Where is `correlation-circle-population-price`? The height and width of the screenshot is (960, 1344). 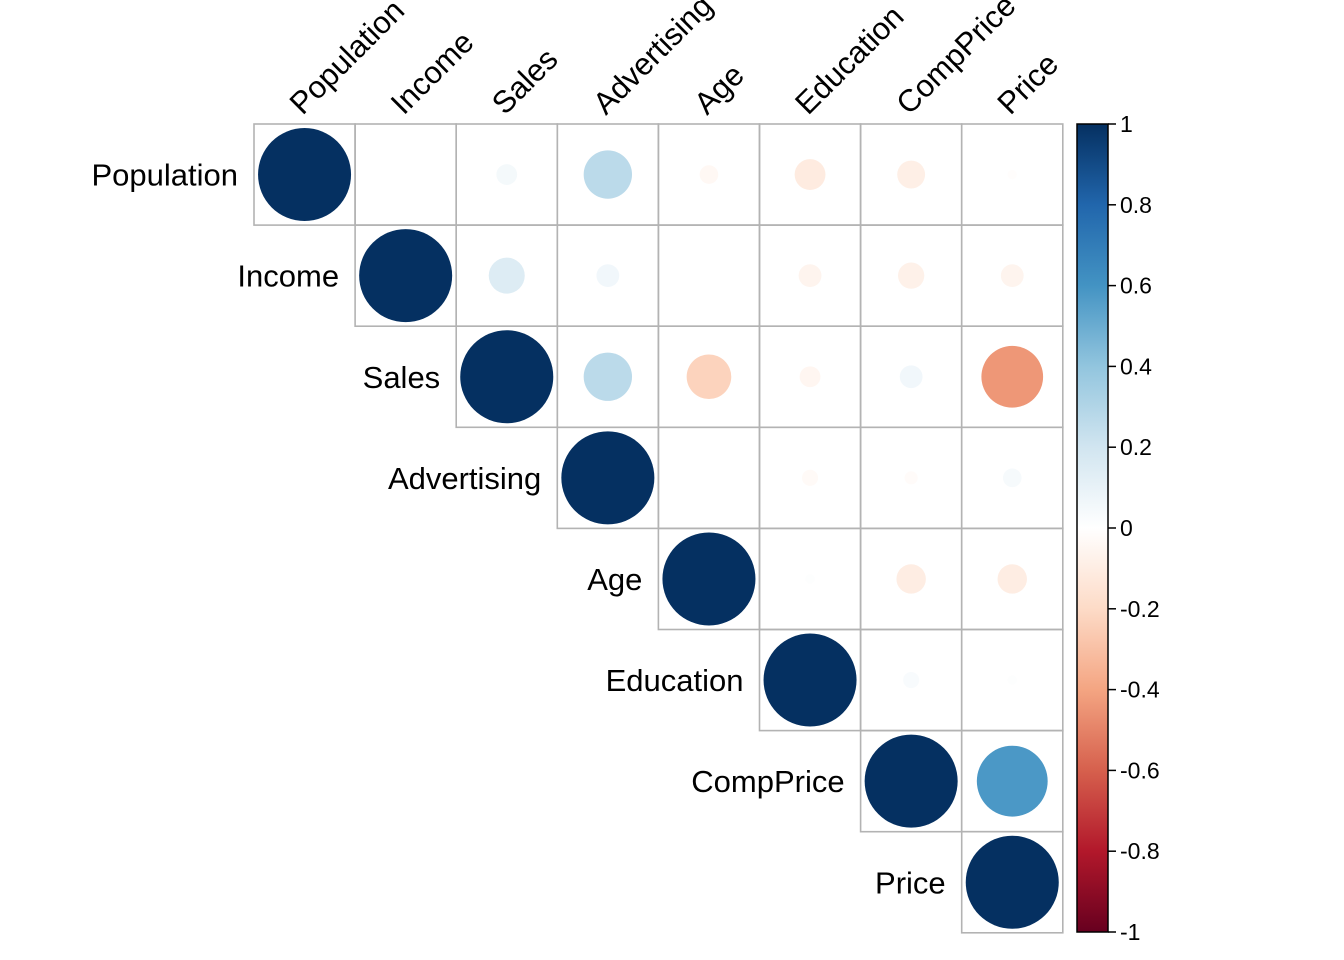
correlation-circle-population-price is located at coordinates (1012, 174).